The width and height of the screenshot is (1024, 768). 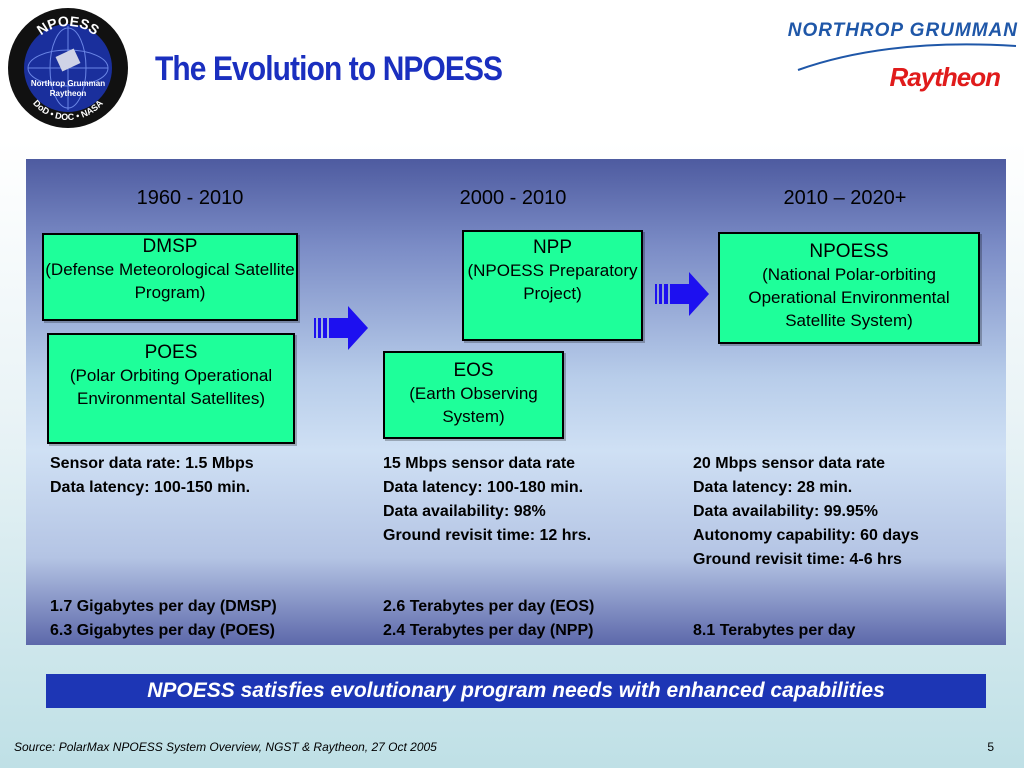 What do you see at coordinates (797, 559) in the screenshot?
I see `stat-line: Ground revisit time: 4-6 hrs` at bounding box center [797, 559].